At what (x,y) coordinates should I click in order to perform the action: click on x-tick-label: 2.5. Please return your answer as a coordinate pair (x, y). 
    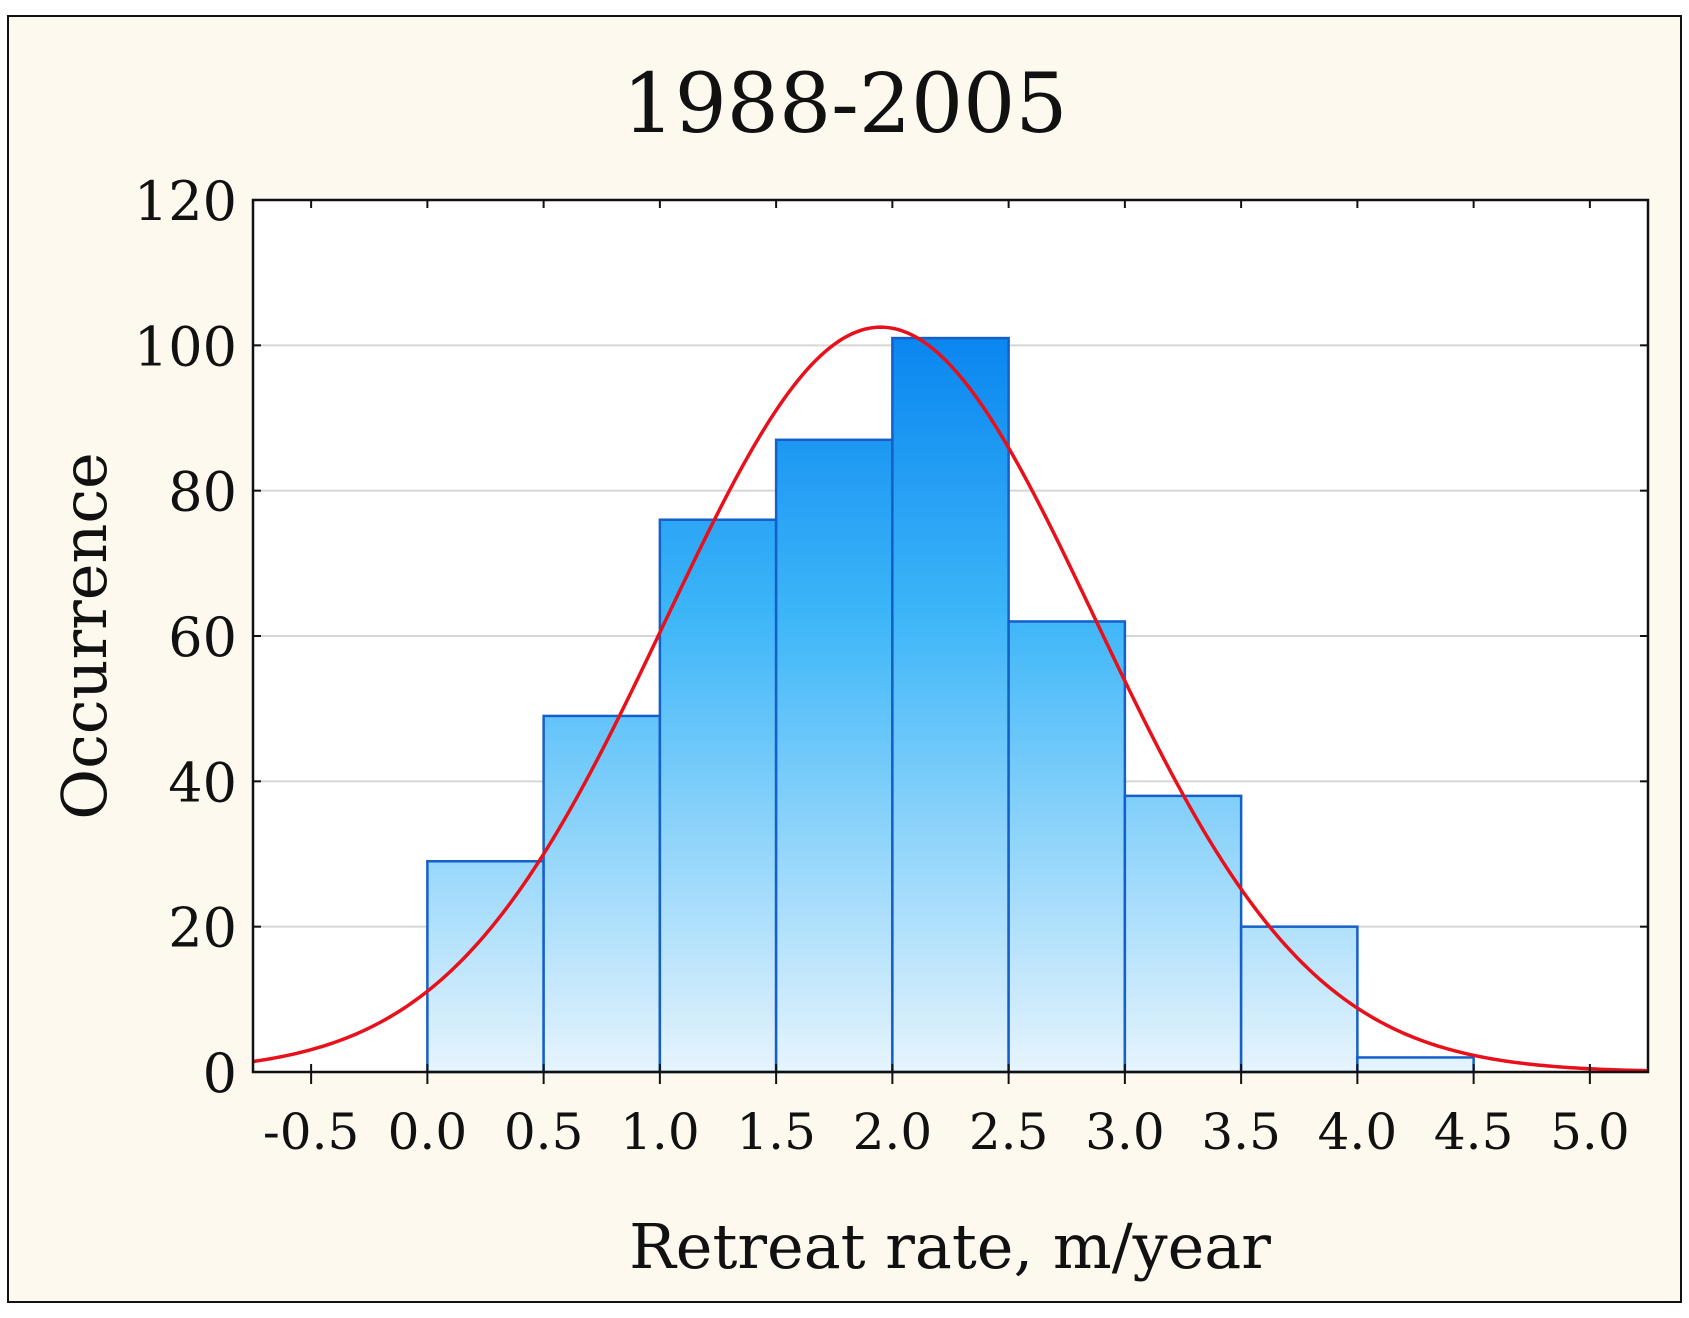
    Looking at the image, I should click on (1009, 1132).